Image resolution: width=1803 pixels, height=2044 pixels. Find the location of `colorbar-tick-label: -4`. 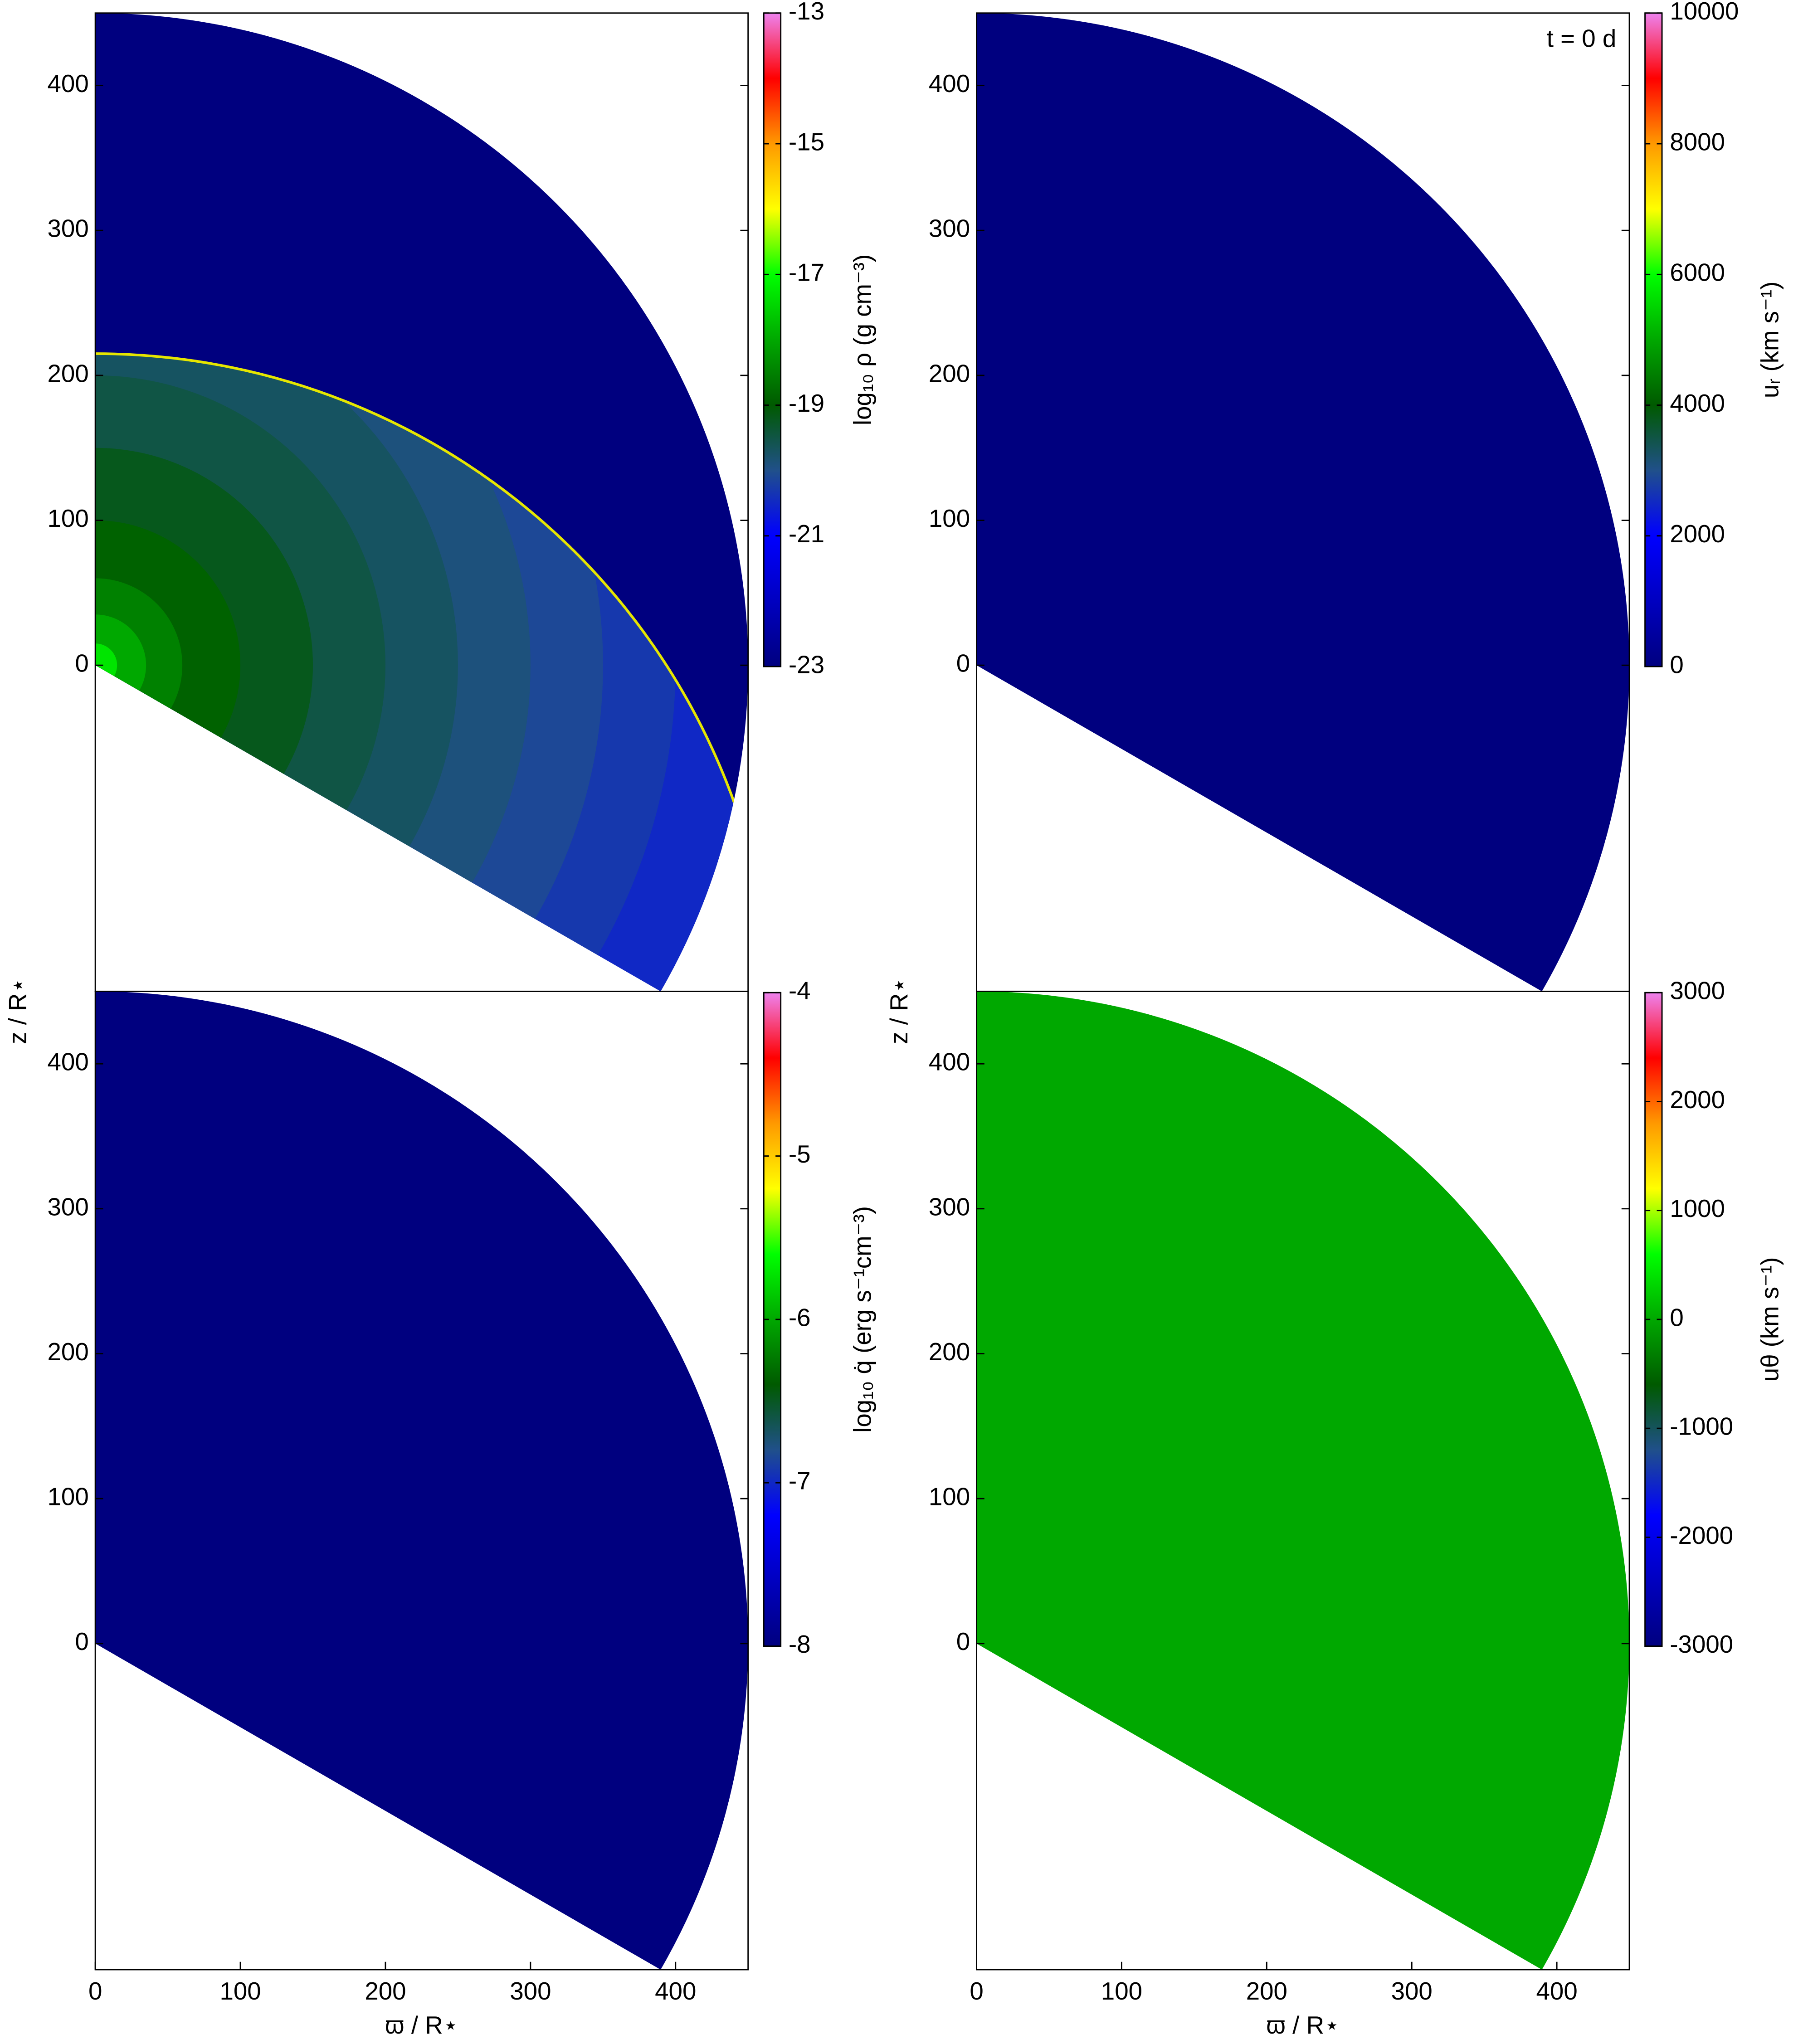

colorbar-tick-label: -4 is located at coordinates (800, 991).